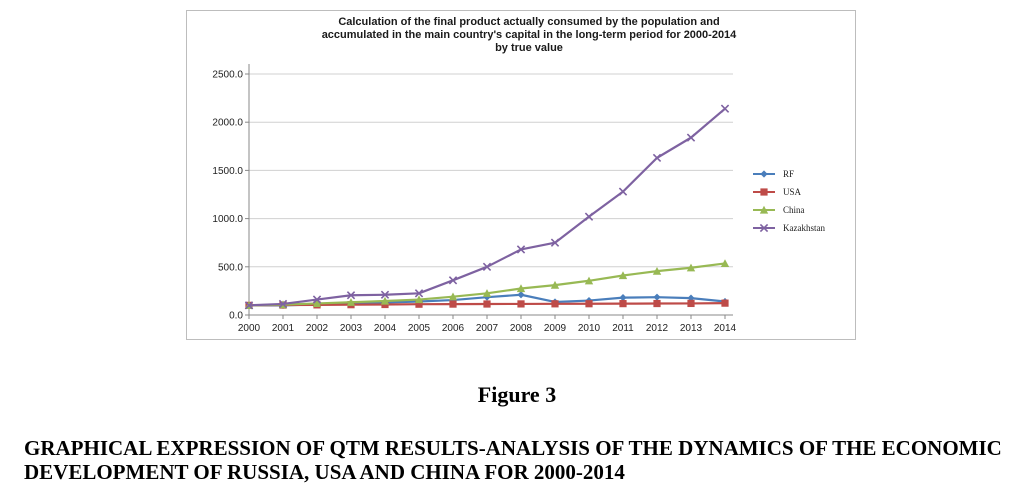 The width and height of the screenshot is (1034, 497). What do you see at coordinates (589, 328) in the screenshot?
I see `x-tick-label: 2010` at bounding box center [589, 328].